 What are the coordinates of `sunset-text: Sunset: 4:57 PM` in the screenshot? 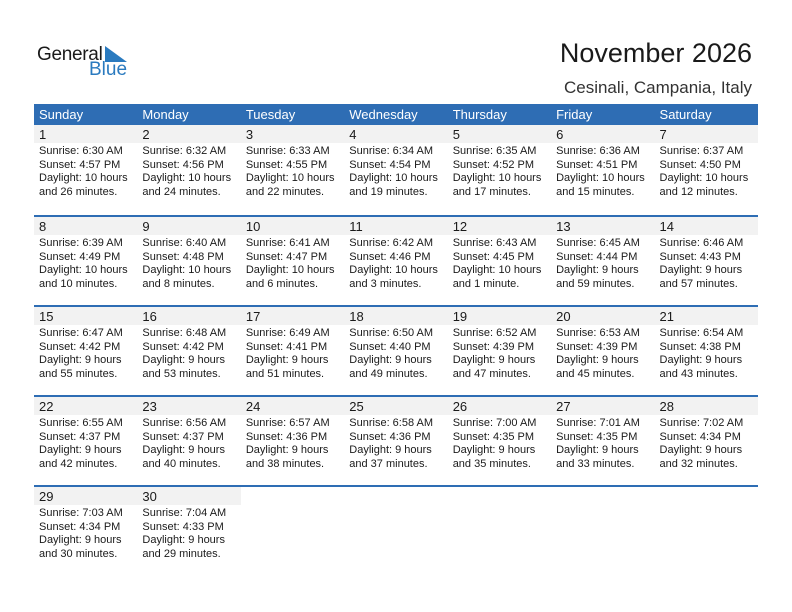 It's located at (80, 164).